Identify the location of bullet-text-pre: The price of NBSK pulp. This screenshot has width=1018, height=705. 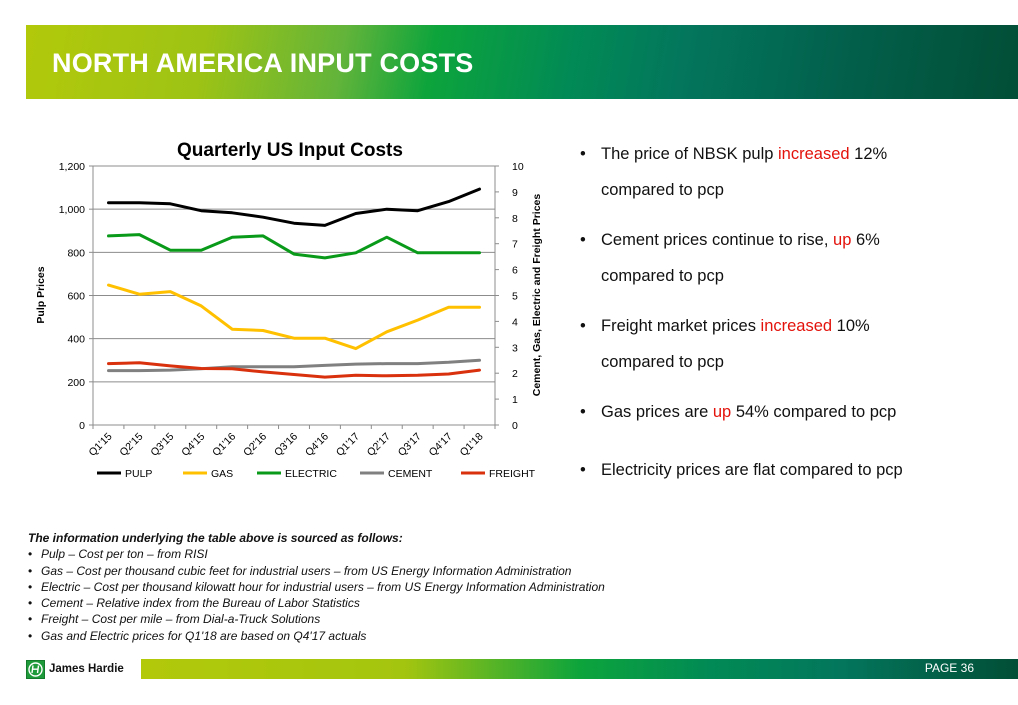
(690, 154).